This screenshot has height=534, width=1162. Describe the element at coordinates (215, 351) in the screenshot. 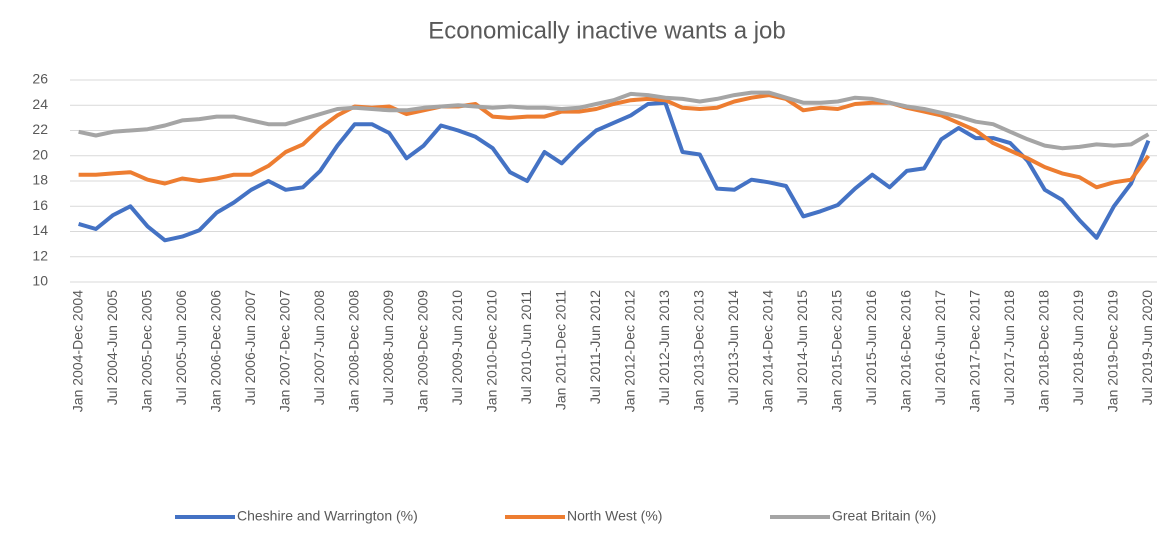

I see `x-tick-label: Jan 2006-Dec 2006` at that location.